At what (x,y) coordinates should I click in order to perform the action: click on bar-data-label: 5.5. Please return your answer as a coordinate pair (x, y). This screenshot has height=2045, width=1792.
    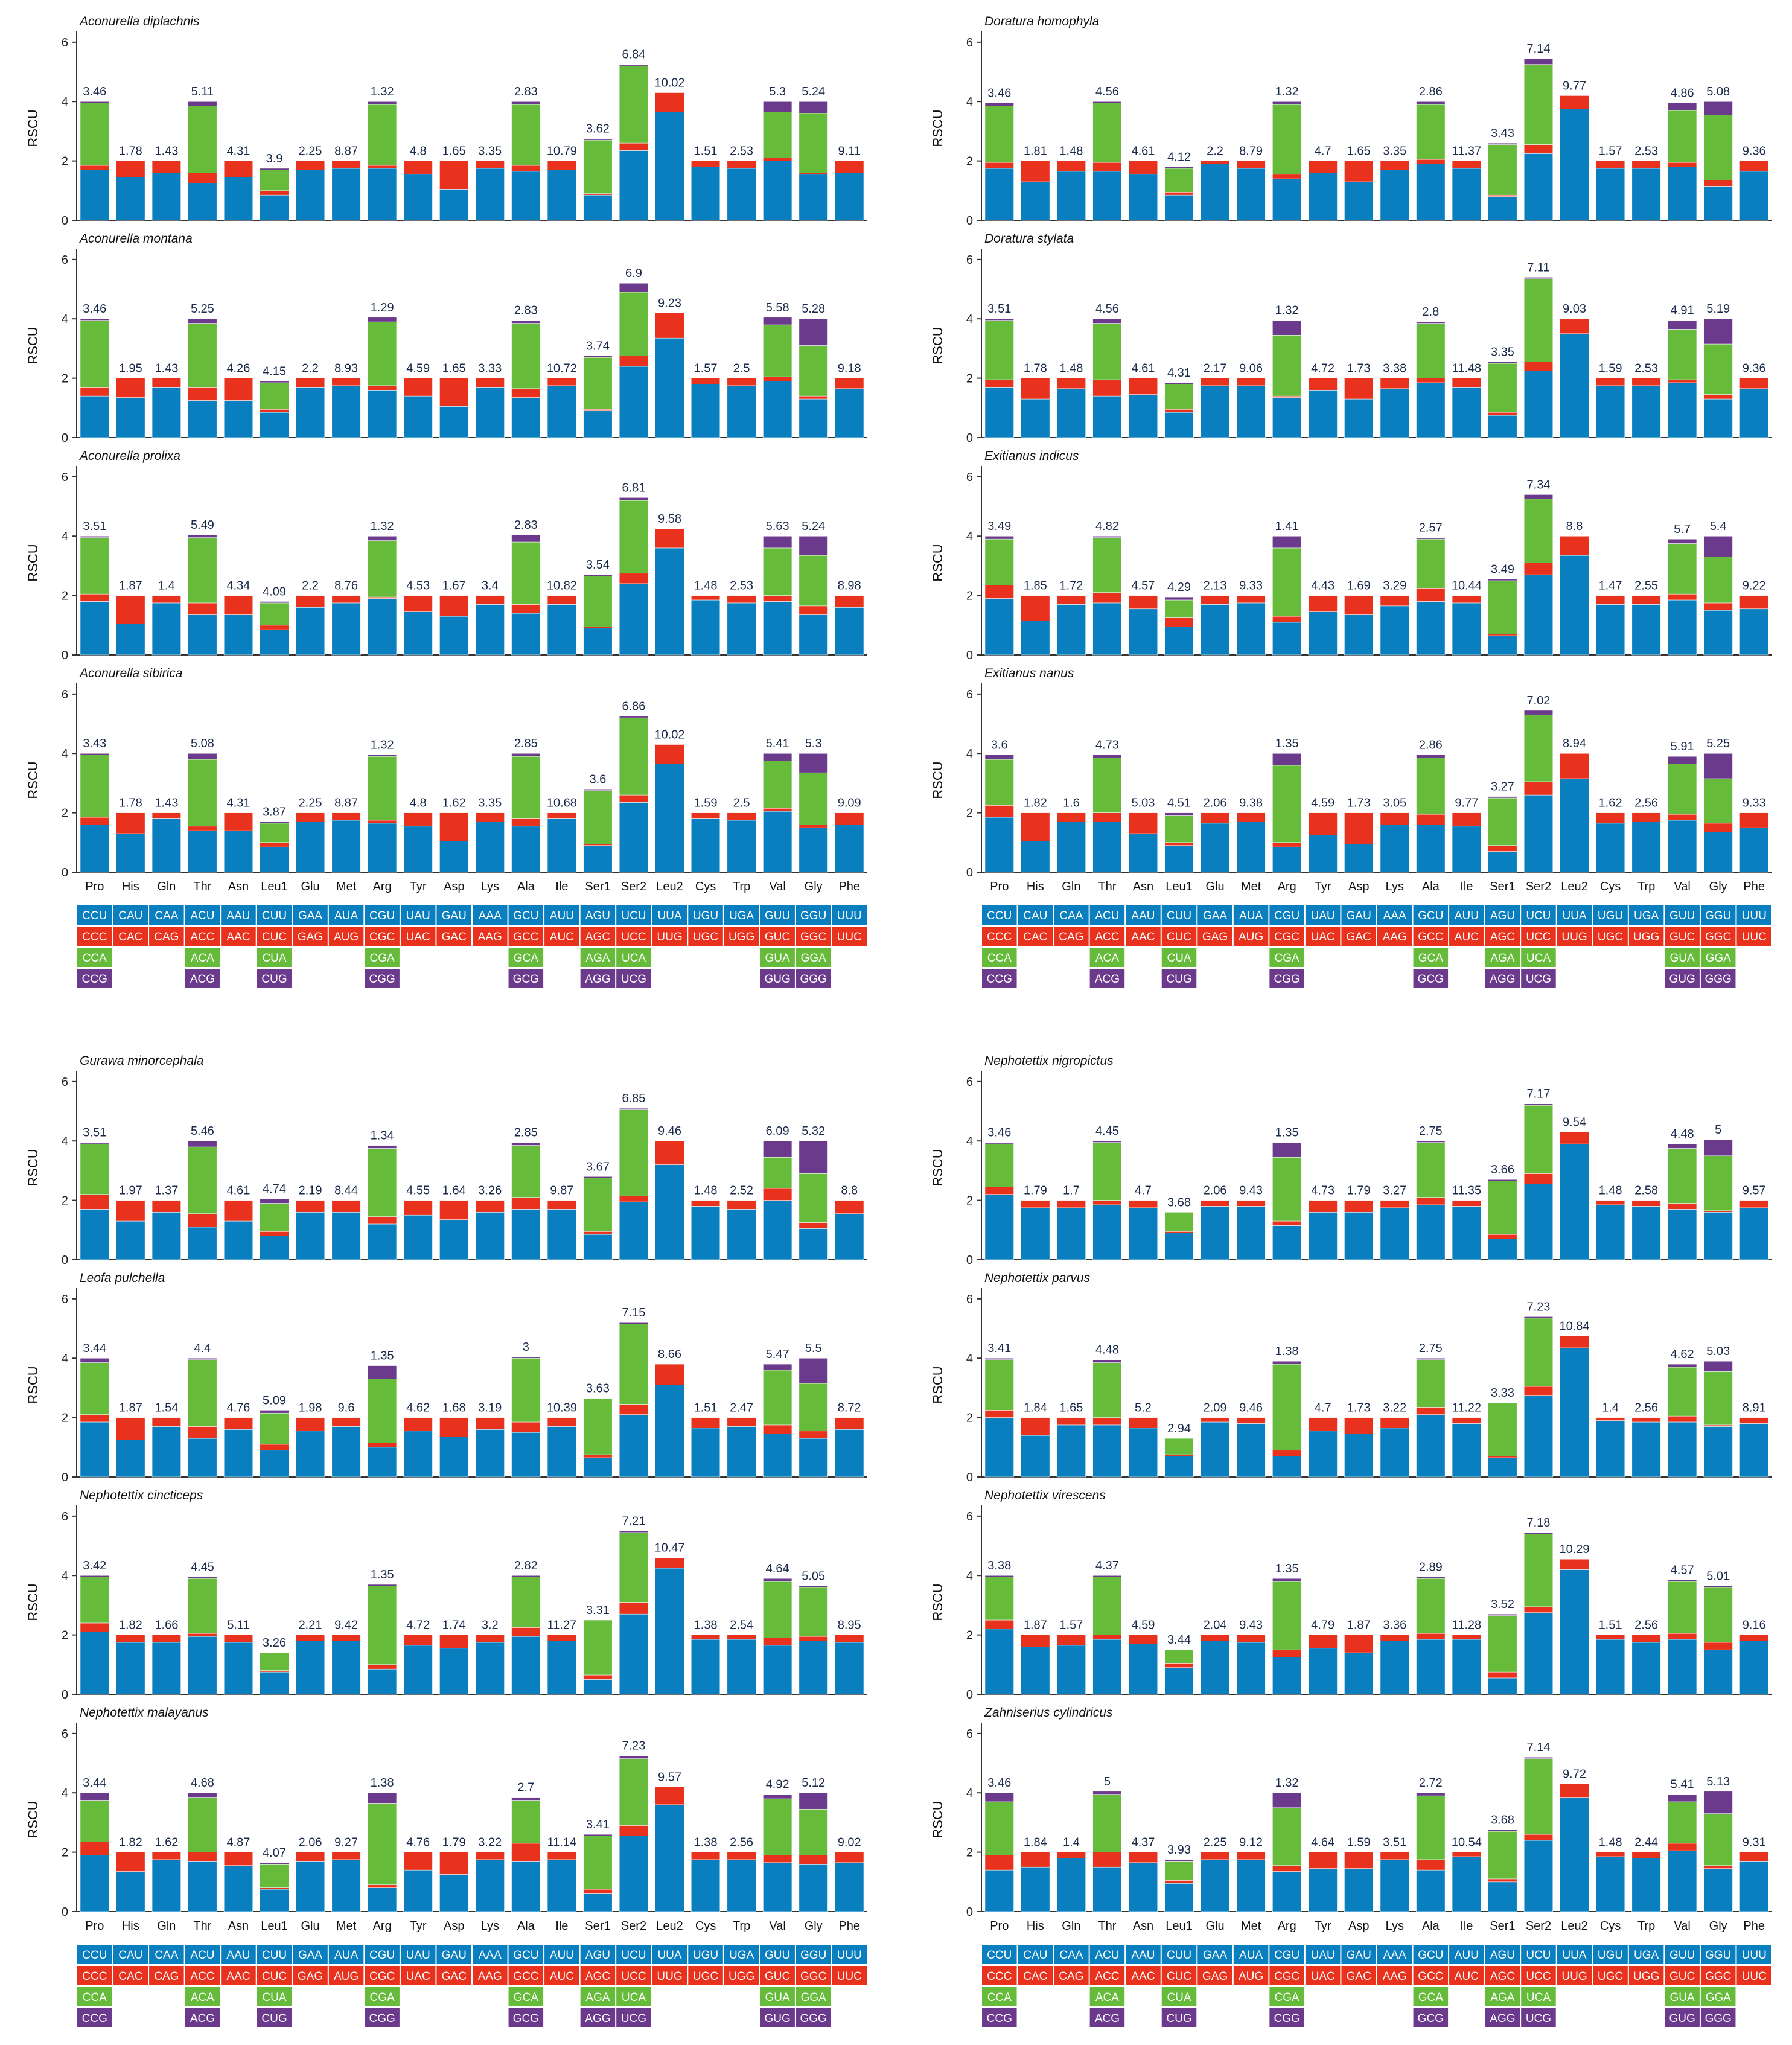
    Looking at the image, I should click on (814, 1349).